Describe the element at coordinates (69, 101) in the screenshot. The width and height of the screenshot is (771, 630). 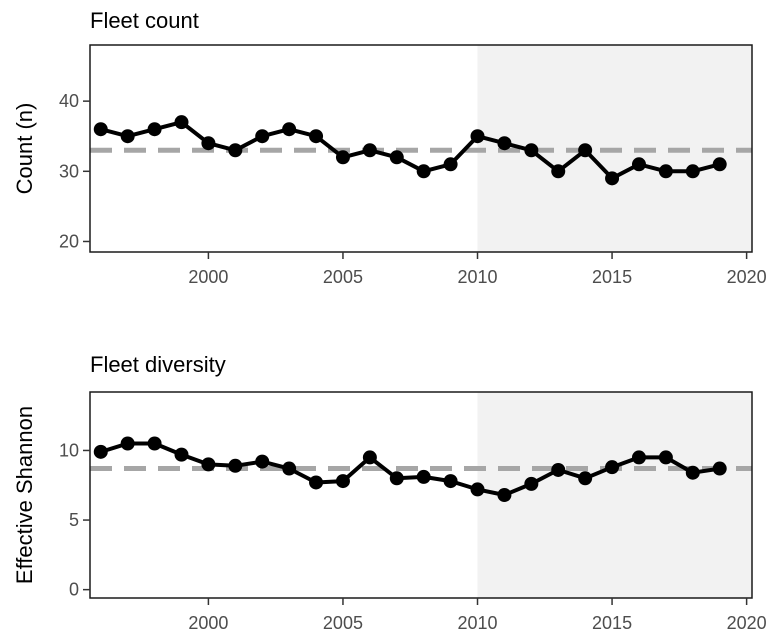
I see `y-tick-label: 40` at that location.